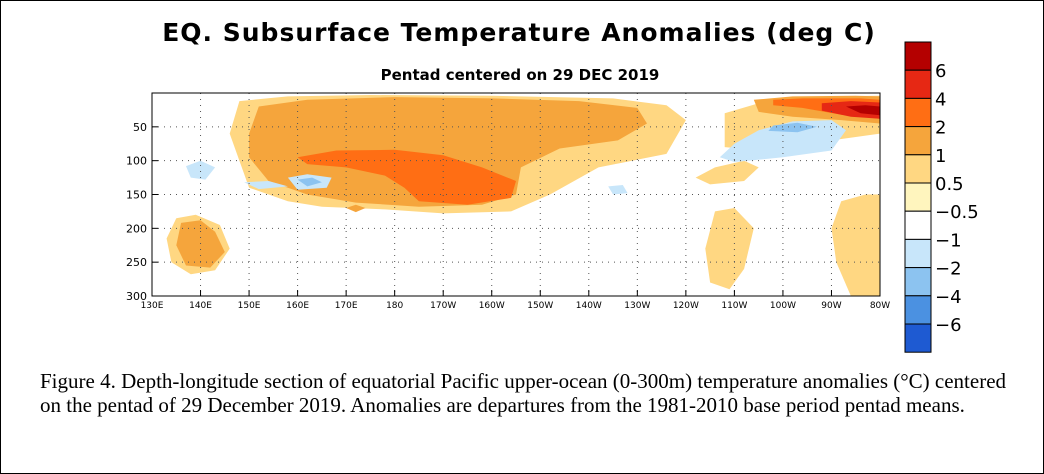 This screenshot has height=474, width=1044. I want to click on colorbar-label: −1, so click(948, 240).